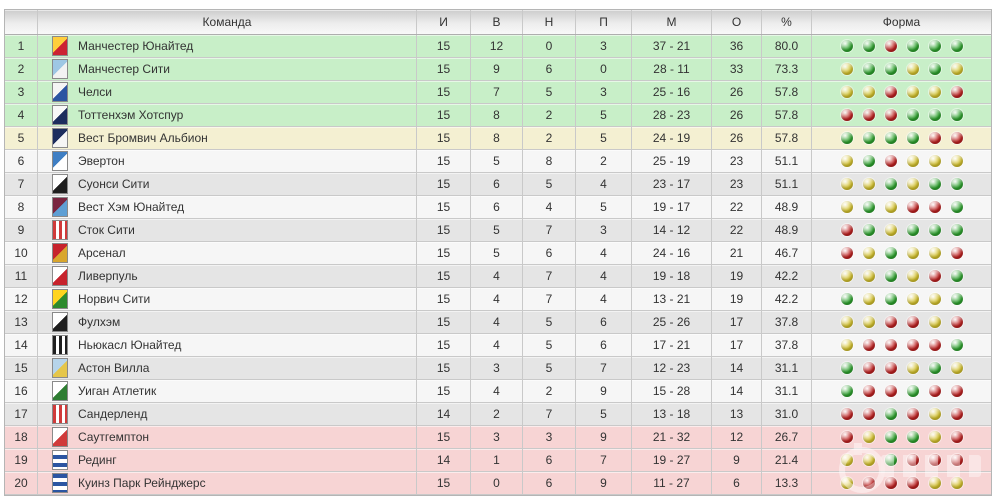 The width and height of the screenshot is (996, 497). Describe the element at coordinates (672, 22) in the screenshot. I see `header-goals: М` at that location.